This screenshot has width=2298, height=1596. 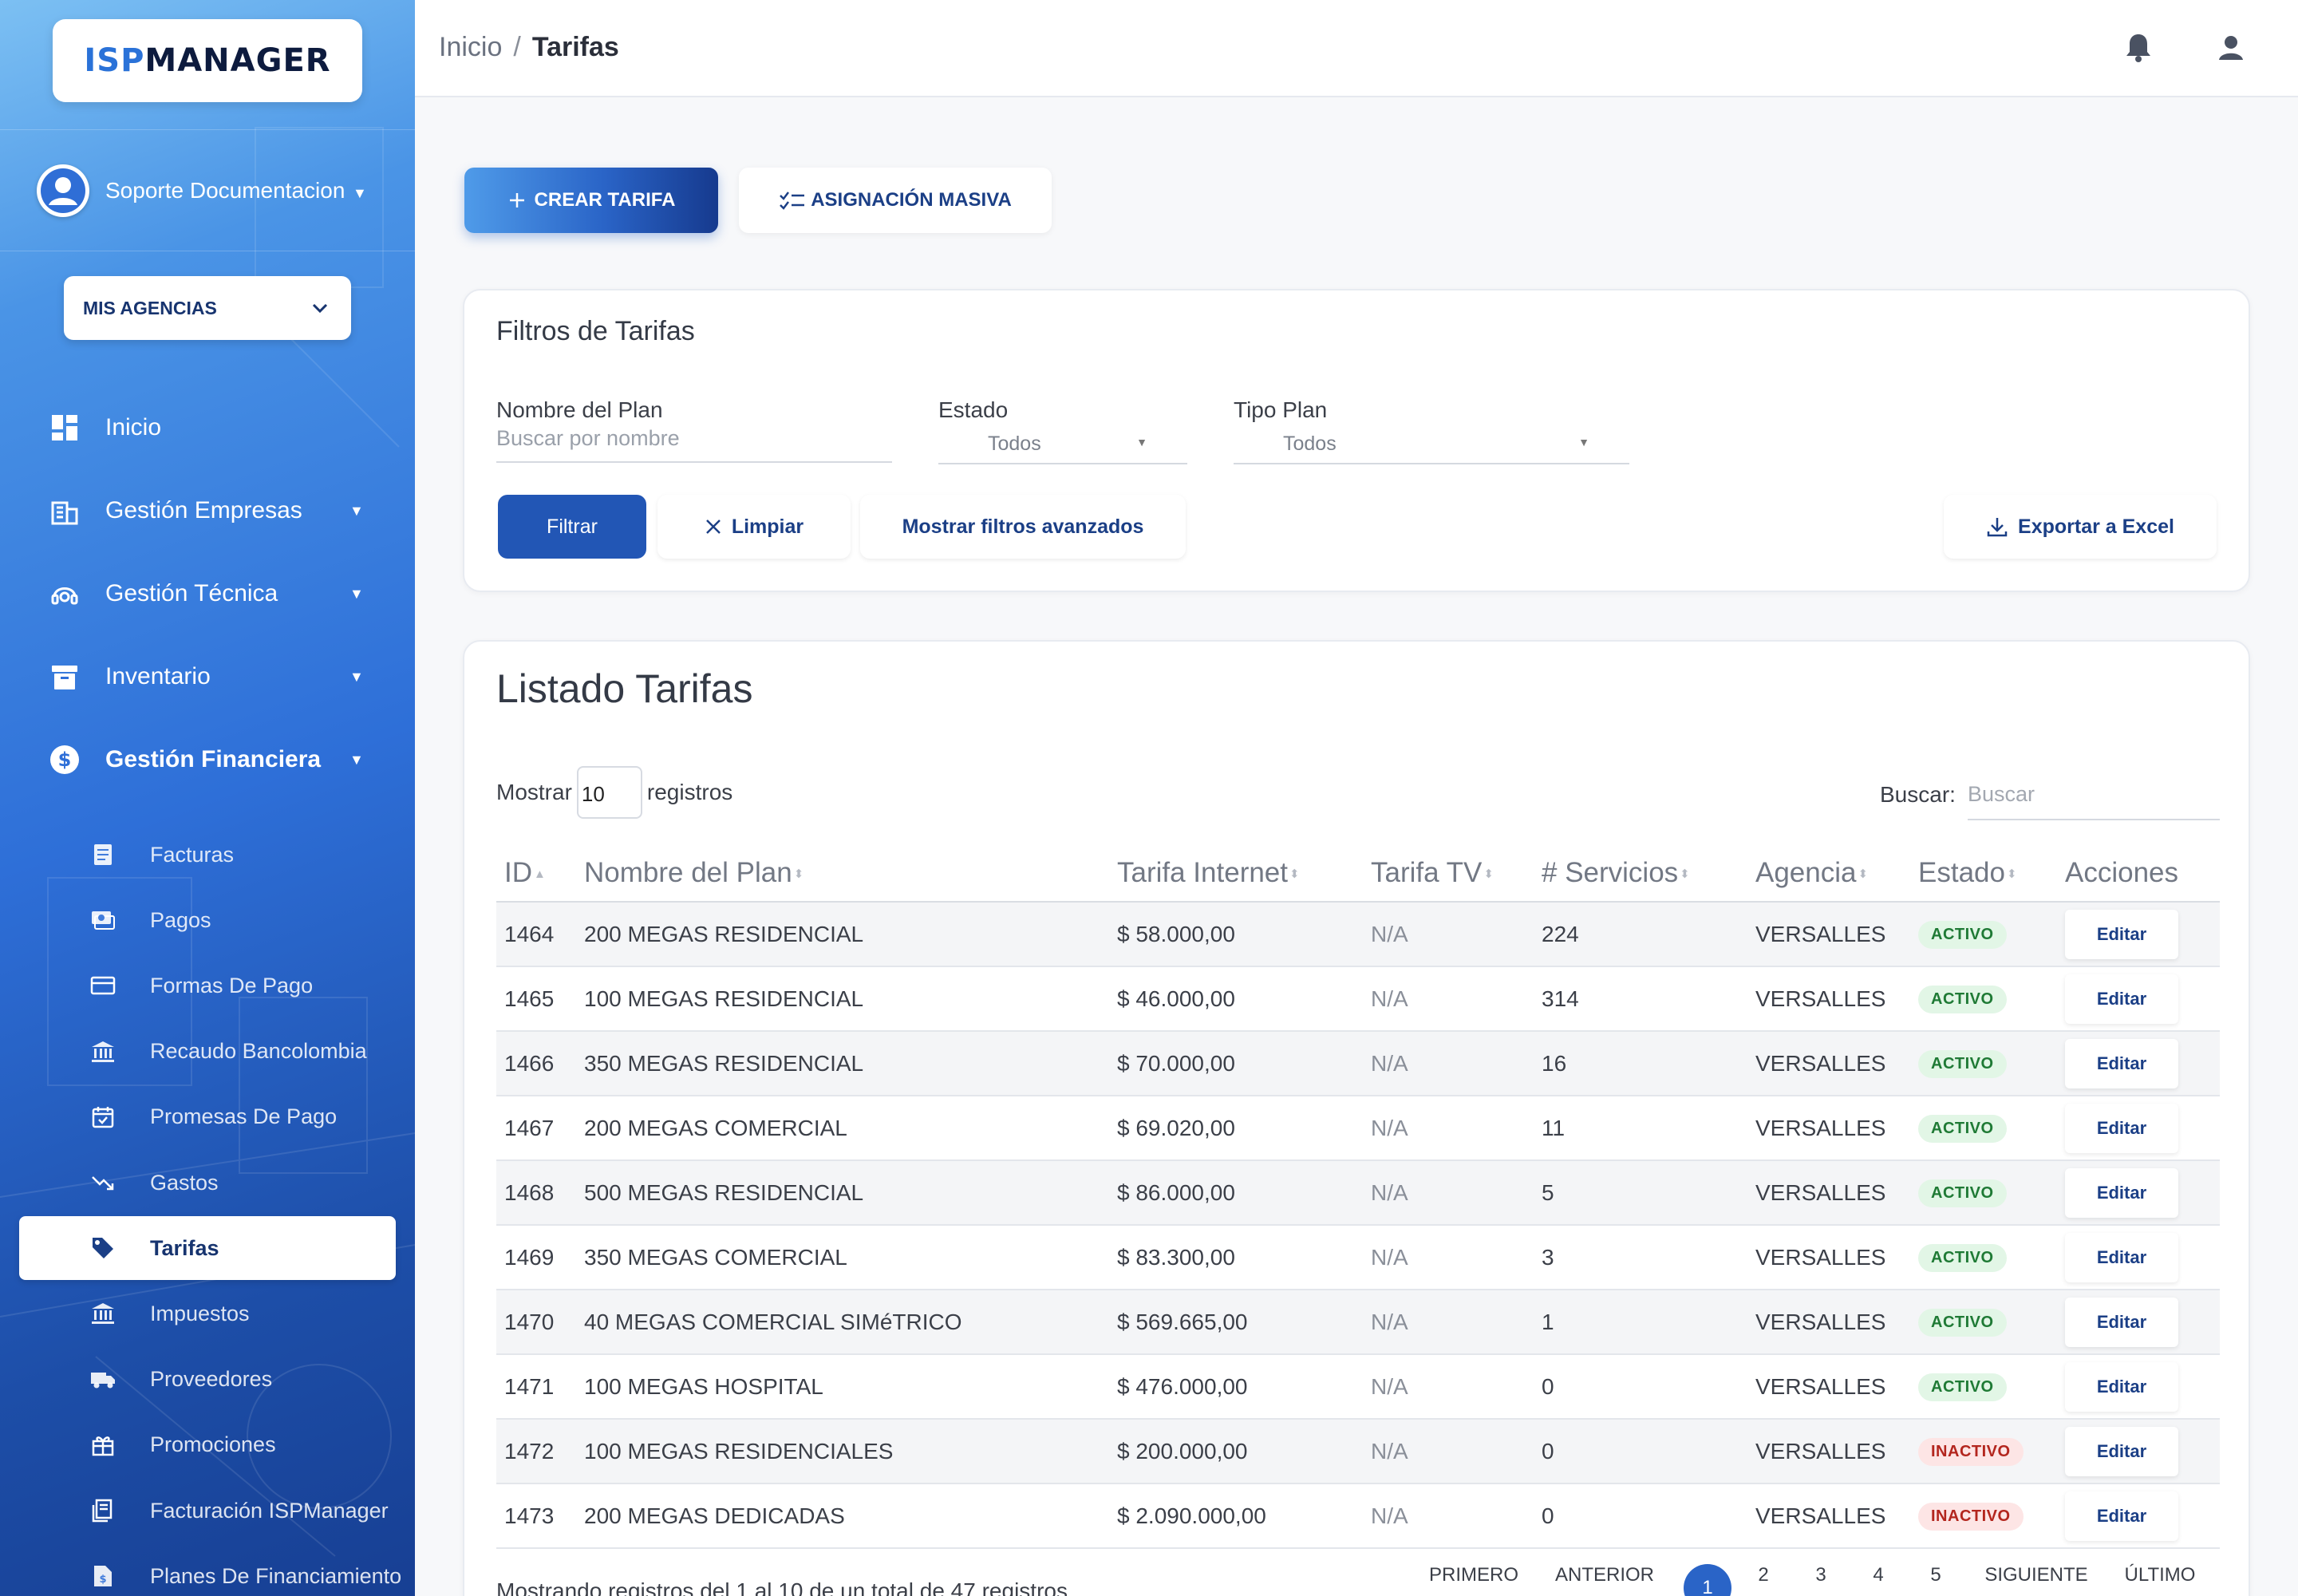 I want to click on breadcrumb-home: Inicio, so click(x=471, y=47).